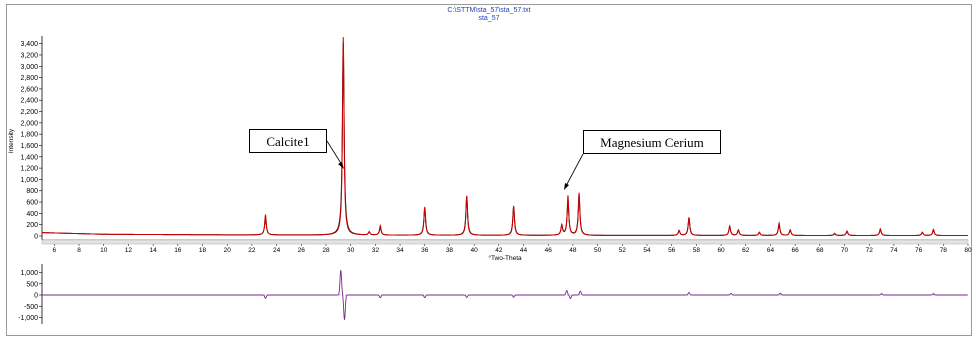 The image size is (978, 340). What do you see at coordinates (302, 250) in the screenshot?
I see `x-tick-label: 26` at bounding box center [302, 250].